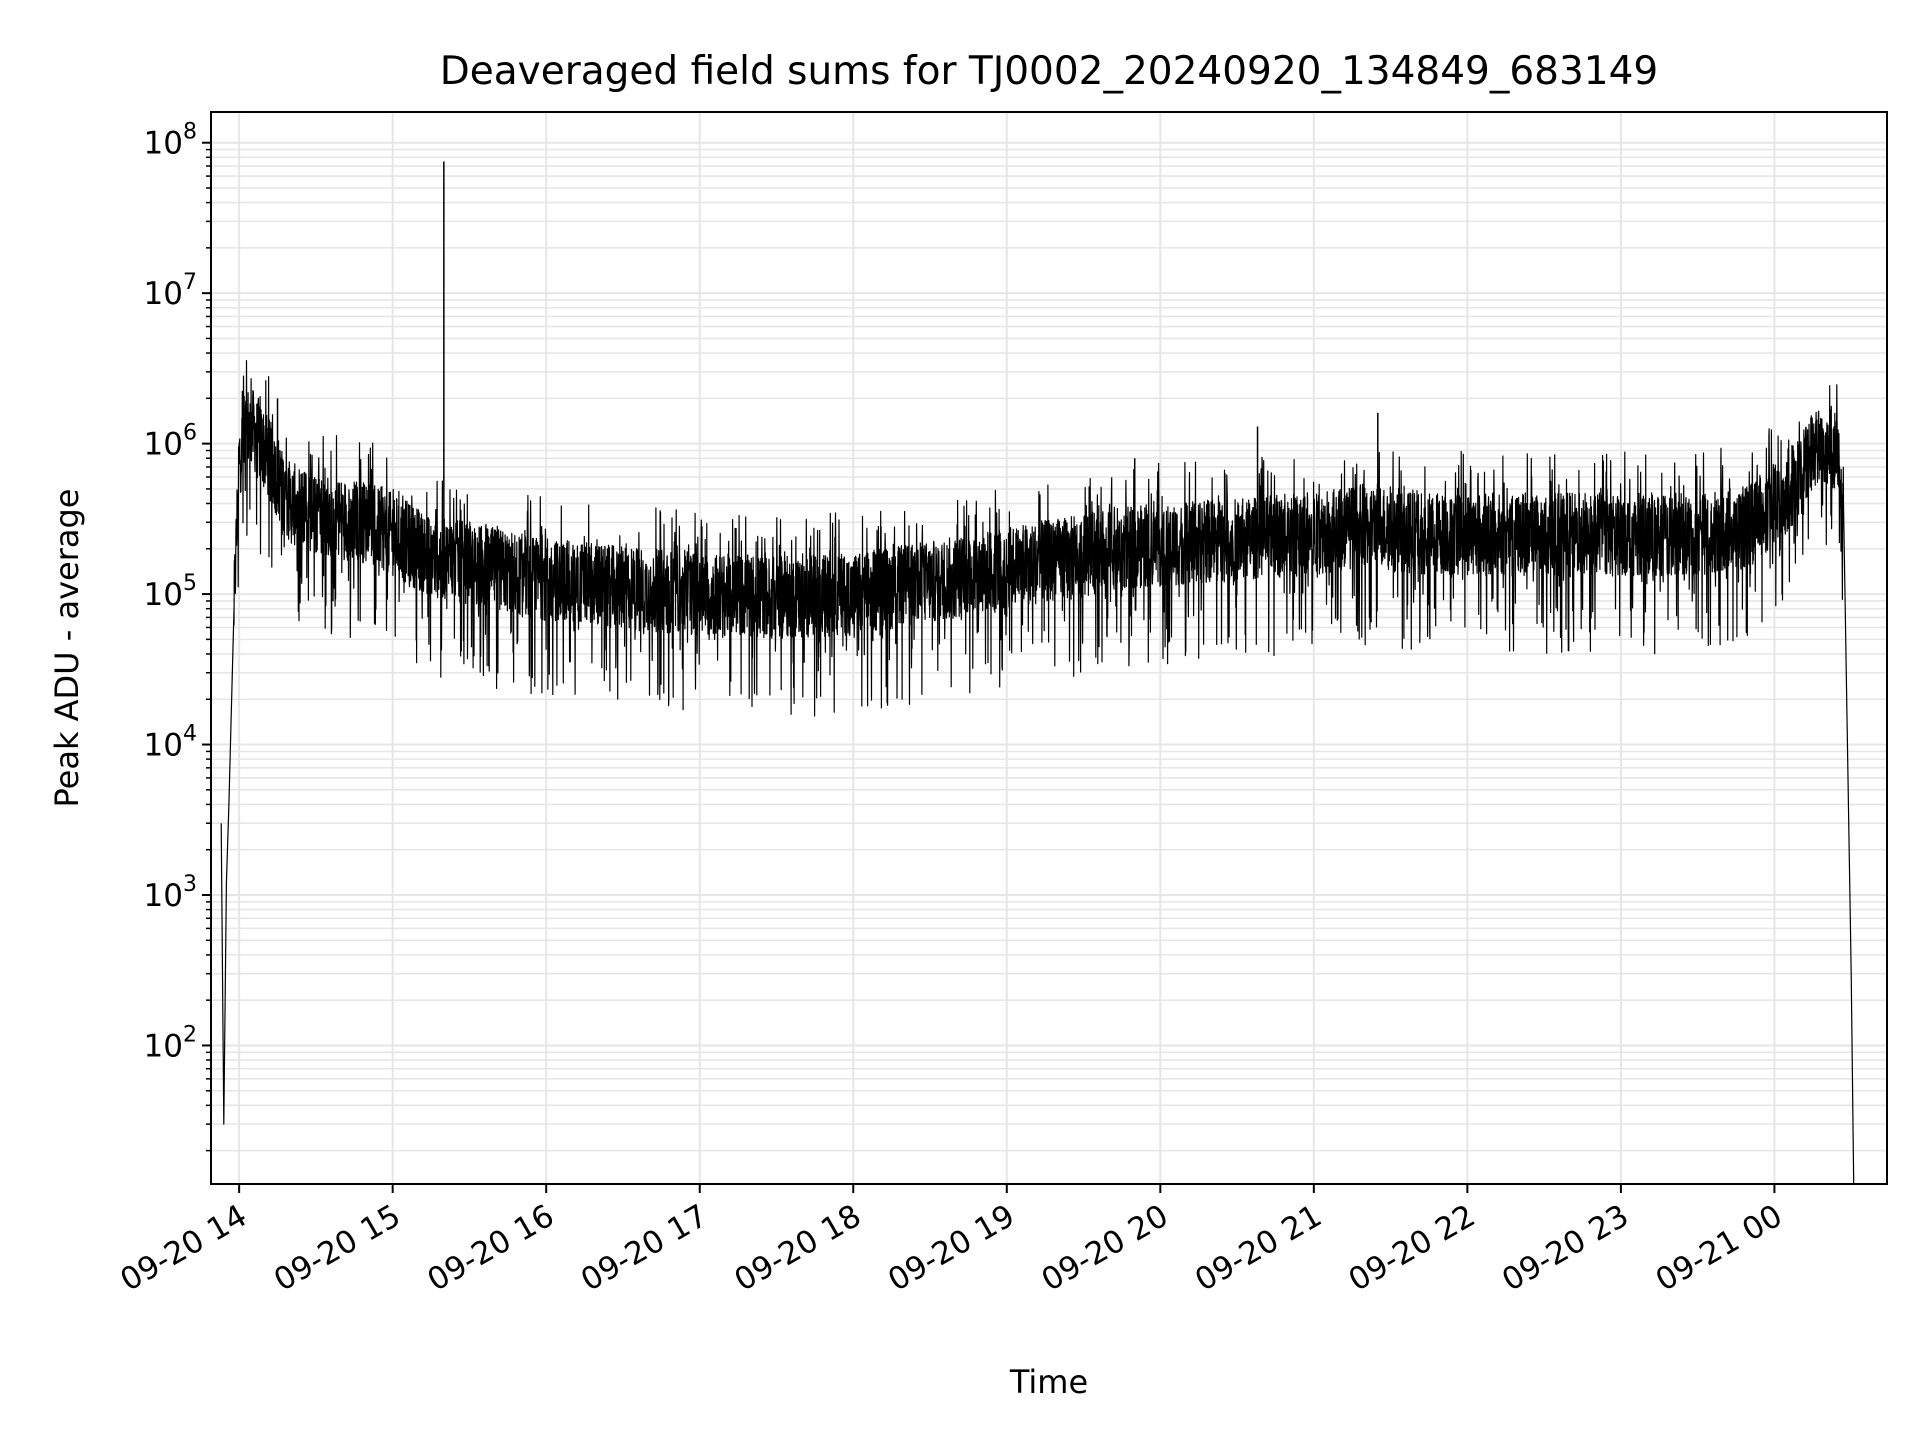 The image size is (1920, 1440). I want to click on x-tick-label: 09-20 20, so click(1105, 1248).